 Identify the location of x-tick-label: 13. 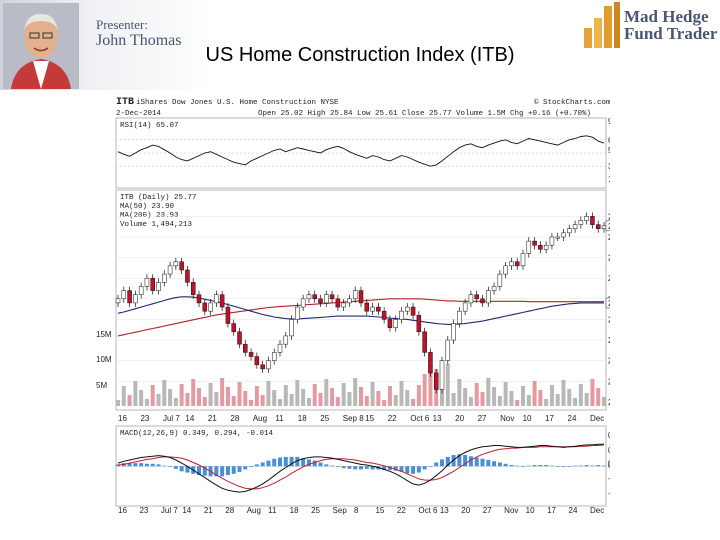
(437, 418).